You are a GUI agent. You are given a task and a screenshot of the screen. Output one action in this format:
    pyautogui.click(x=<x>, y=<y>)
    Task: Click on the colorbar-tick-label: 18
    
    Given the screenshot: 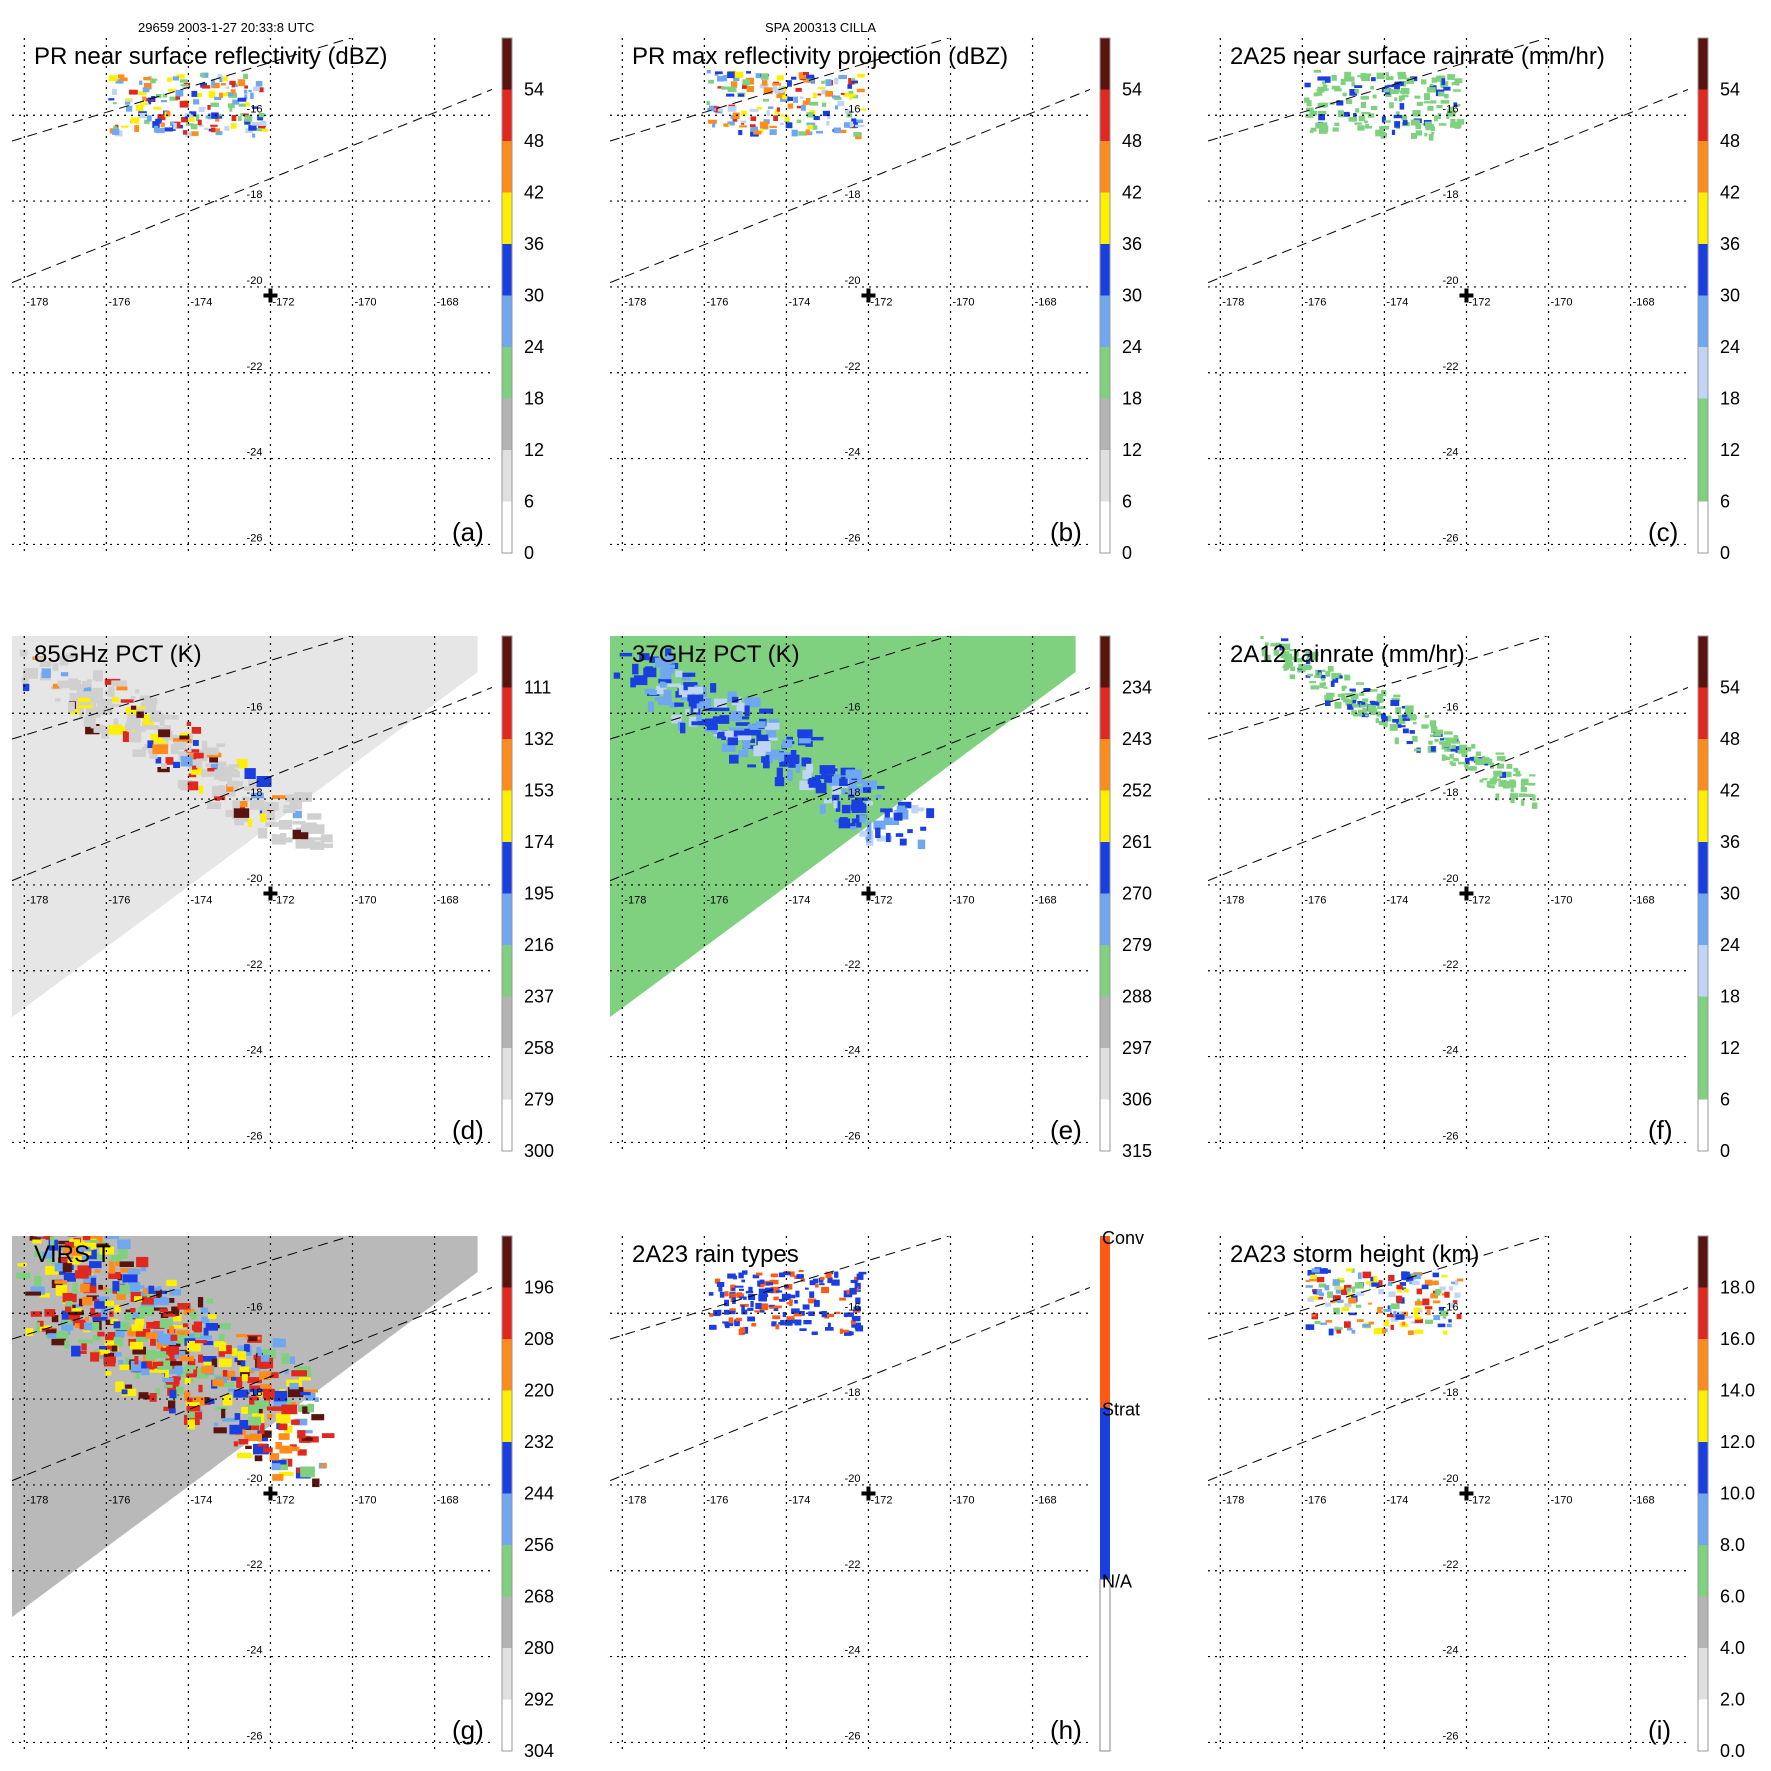 What is the action you would take?
    pyautogui.click(x=1730, y=399)
    